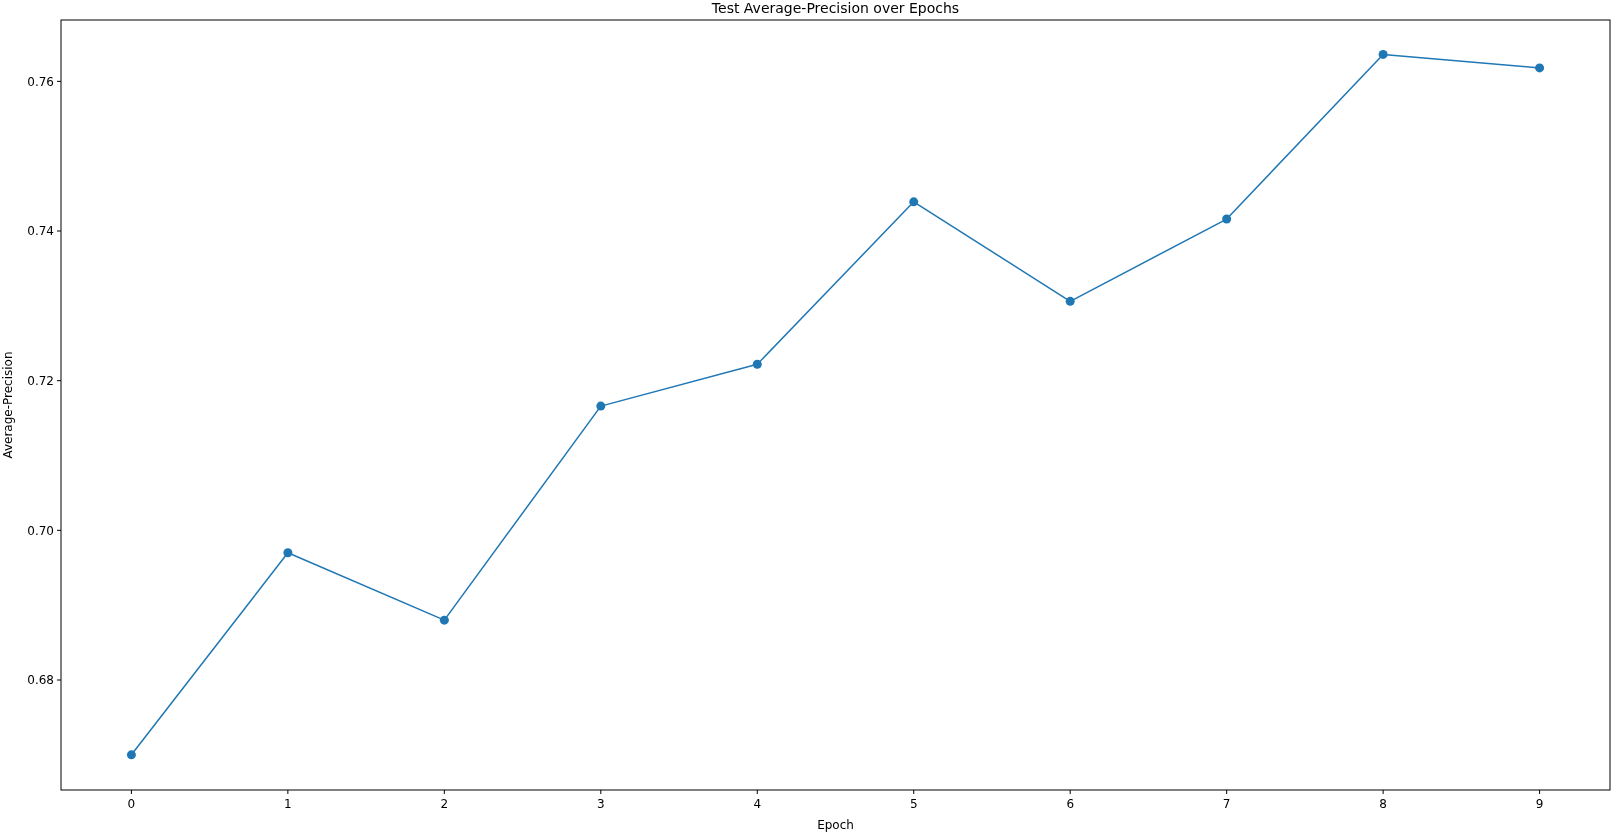 Image resolution: width=1613 pixels, height=833 pixels. What do you see at coordinates (1070, 804) in the screenshot?
I see `x-tick-label: 6` at bounding box center [1070, 804].